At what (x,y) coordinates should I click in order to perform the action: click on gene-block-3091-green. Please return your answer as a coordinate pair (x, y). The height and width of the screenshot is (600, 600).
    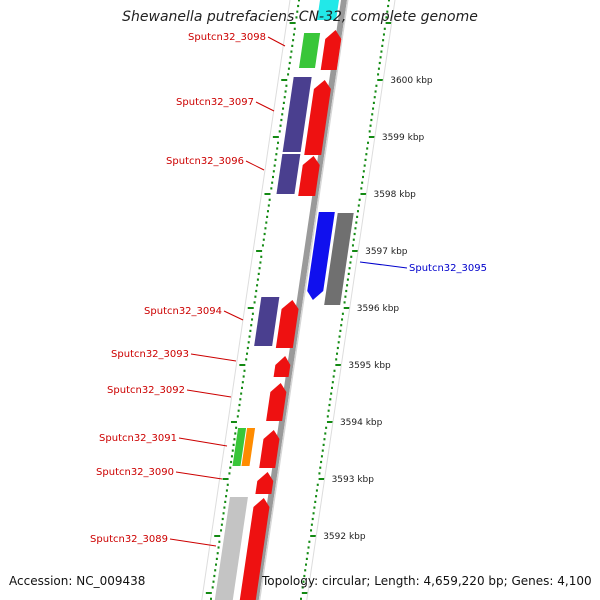
    Looking at the image, I should click on (239, 447).